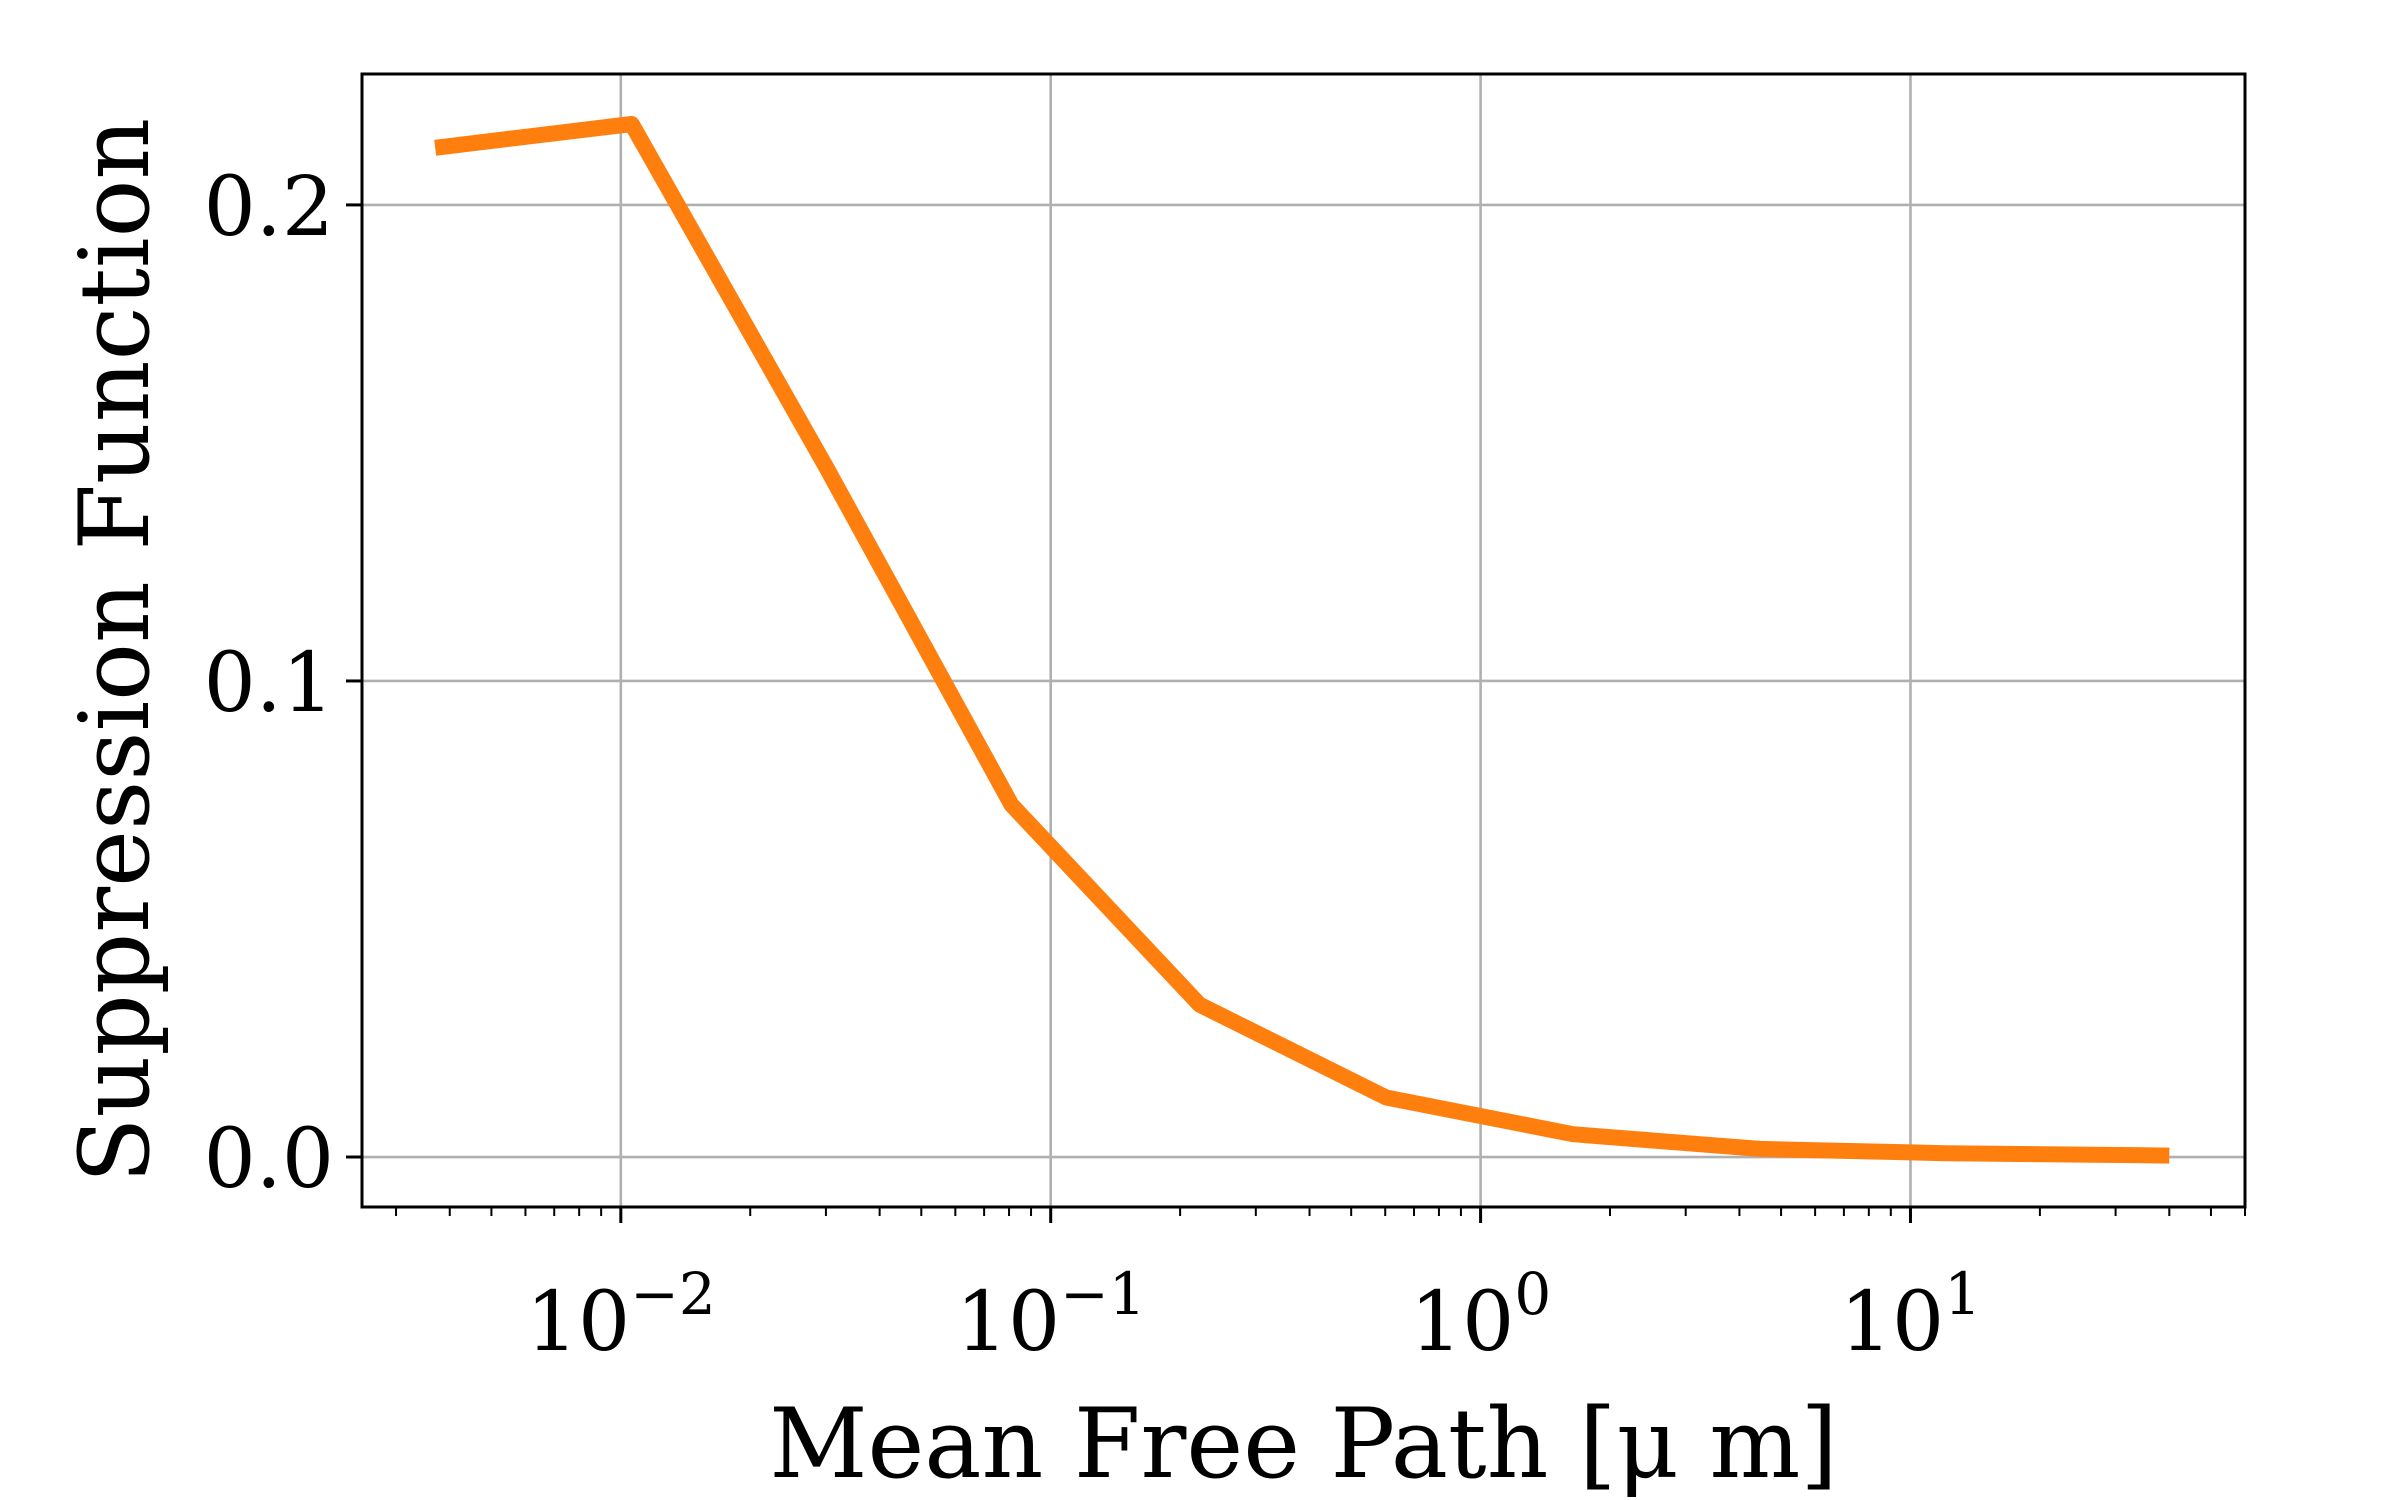 This screenshot has height=1500, width=2400. I want to click on x-tick-label: 10¹, so click(1910, 1315).